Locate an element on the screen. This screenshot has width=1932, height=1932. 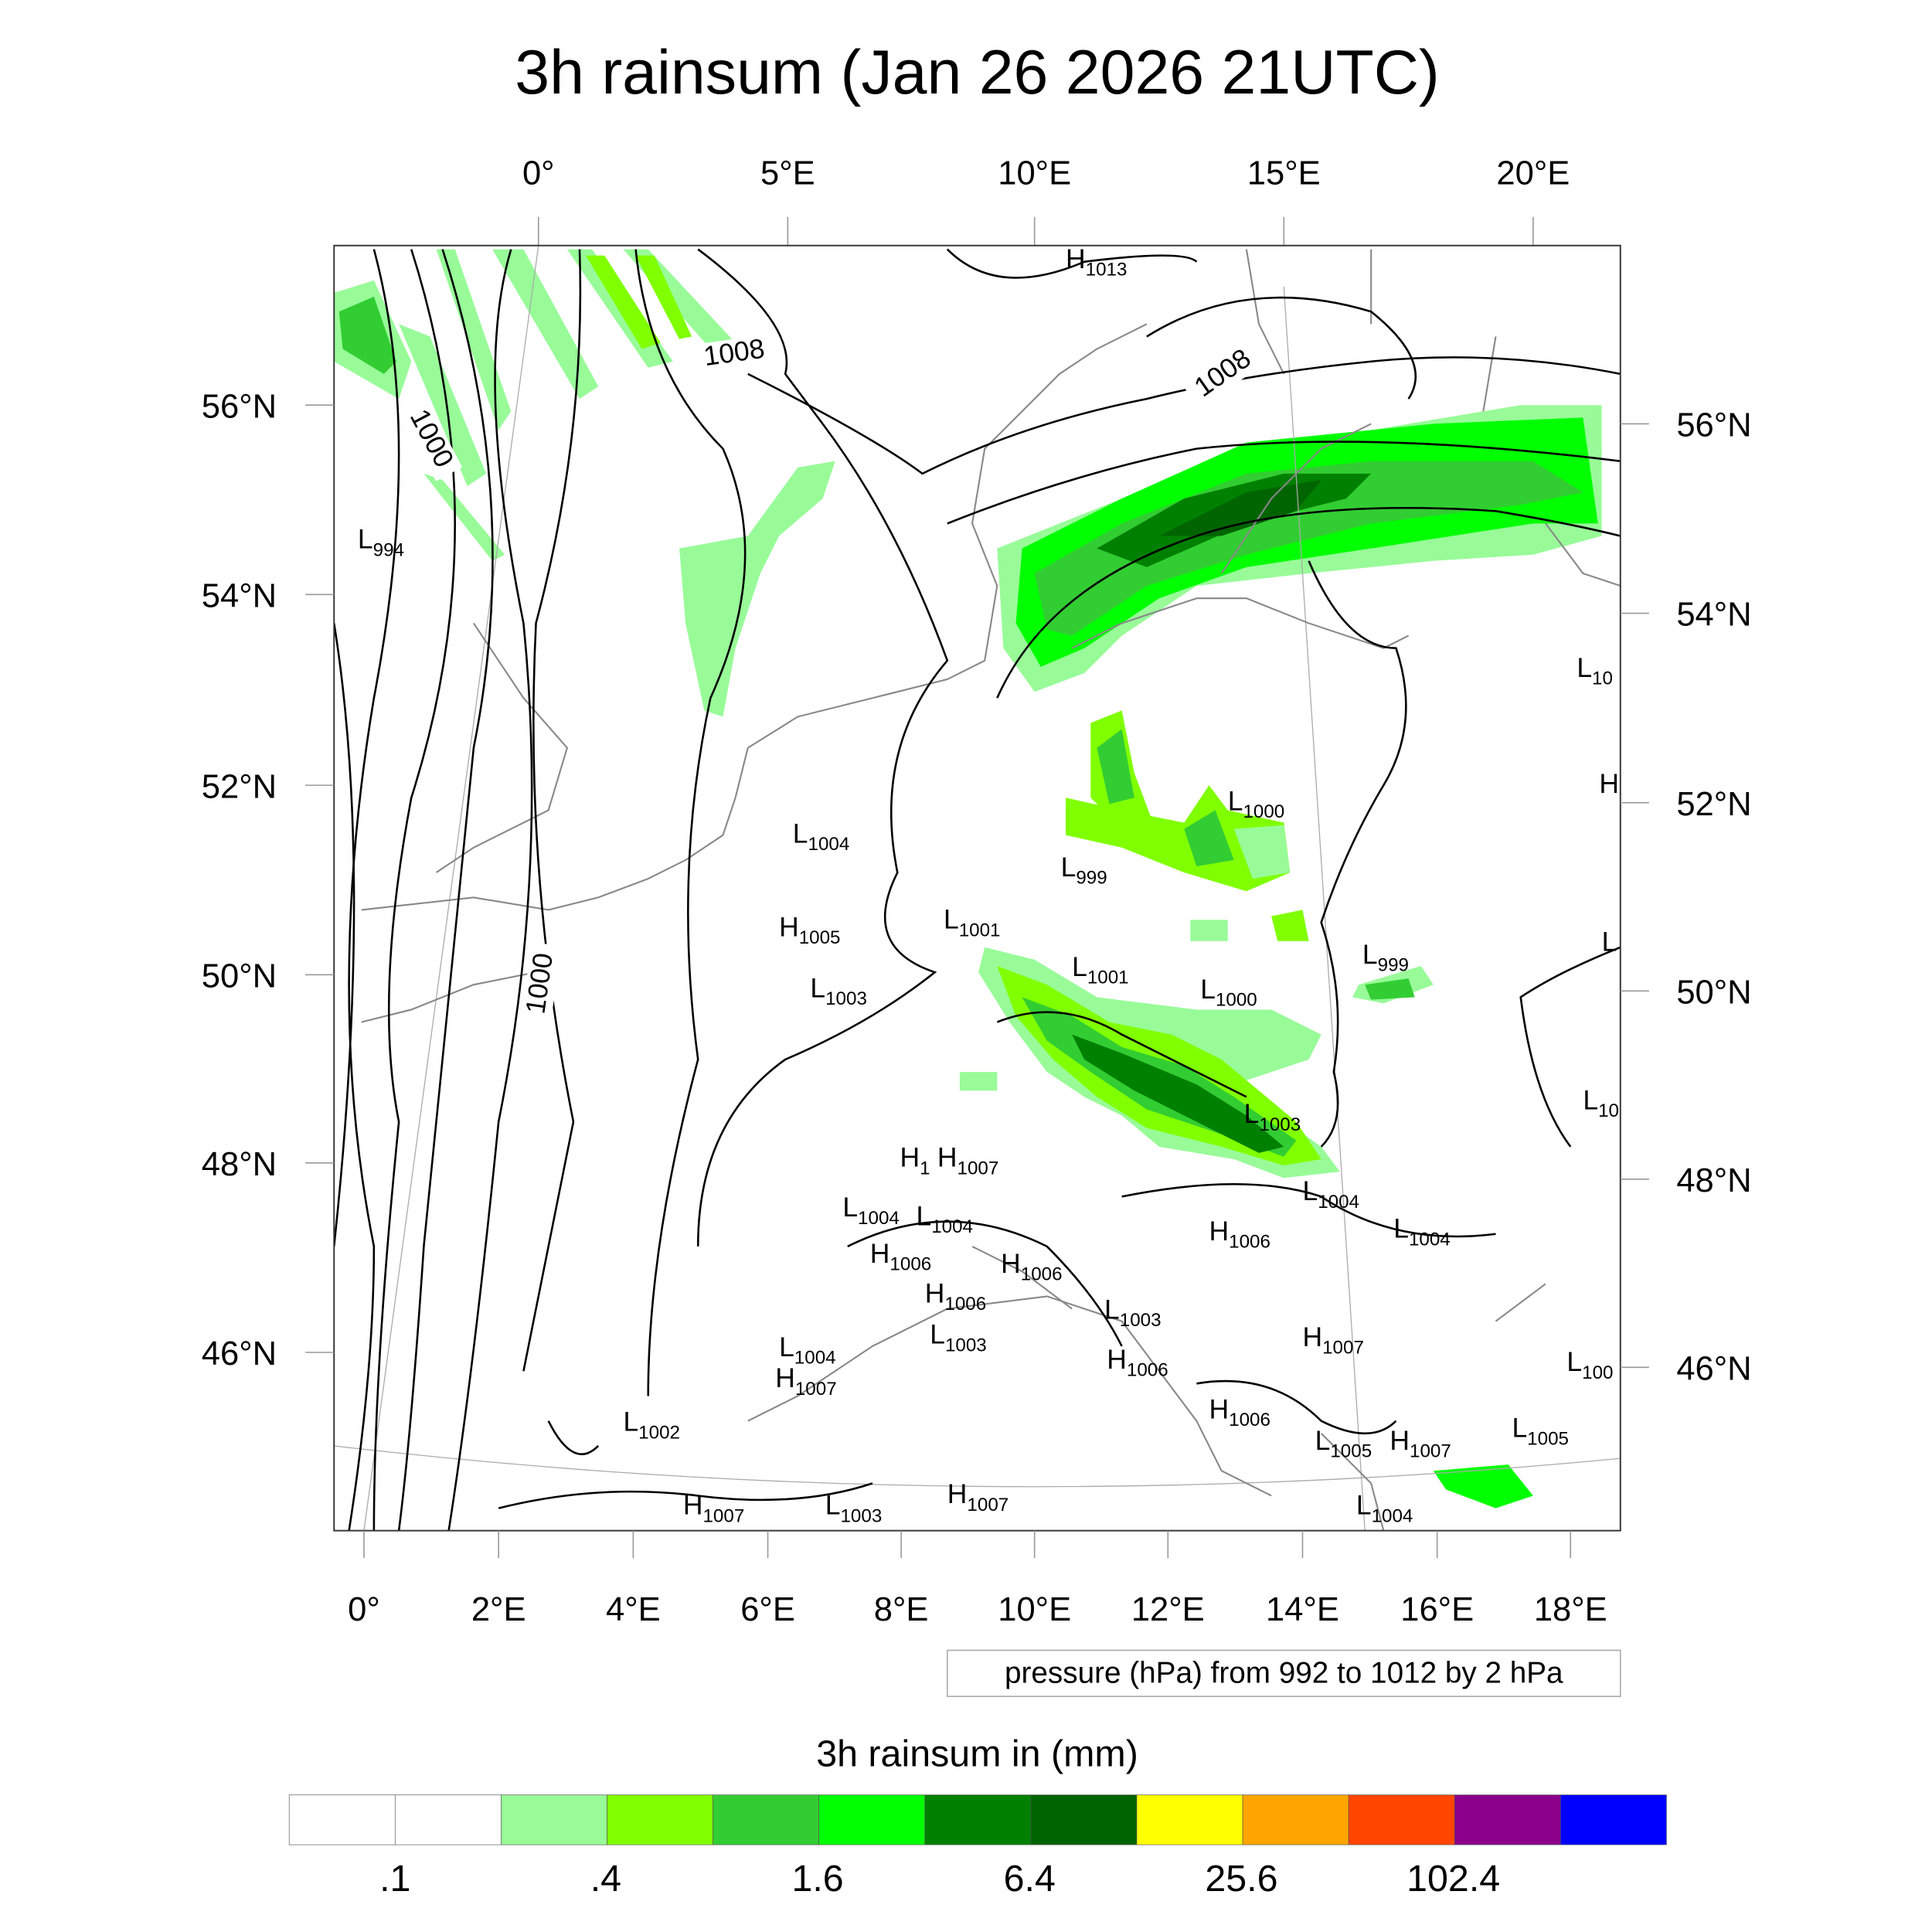
high-pressure-label: H is located at coordinates (1609, 784).